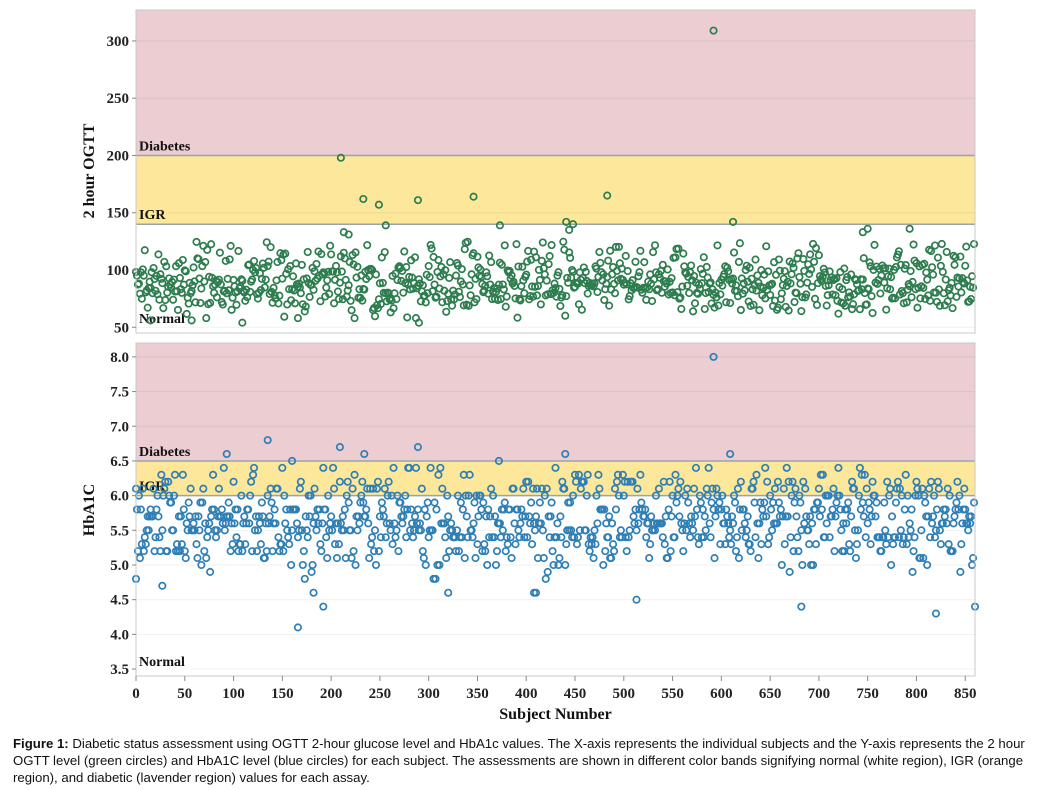  Describe the element at coordinates (165, 452) in the screenshot. I see `band-label-diabetes: Diabetes` at that location.